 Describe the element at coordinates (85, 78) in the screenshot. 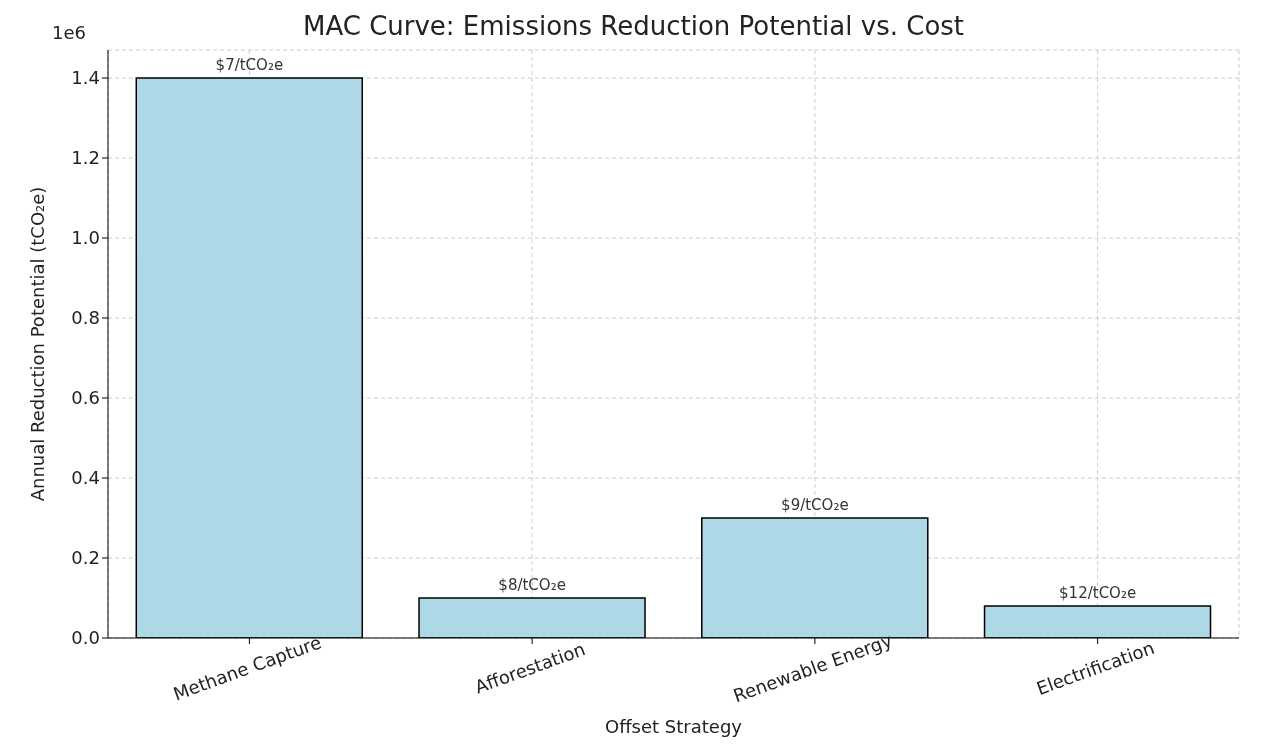

I see `y-tick-label: 1.4` at that location.